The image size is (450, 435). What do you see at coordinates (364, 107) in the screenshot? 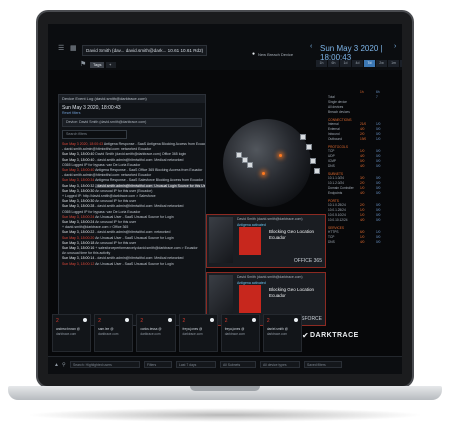
I see `stats-row: All devices` at bounding box center [364, 107].